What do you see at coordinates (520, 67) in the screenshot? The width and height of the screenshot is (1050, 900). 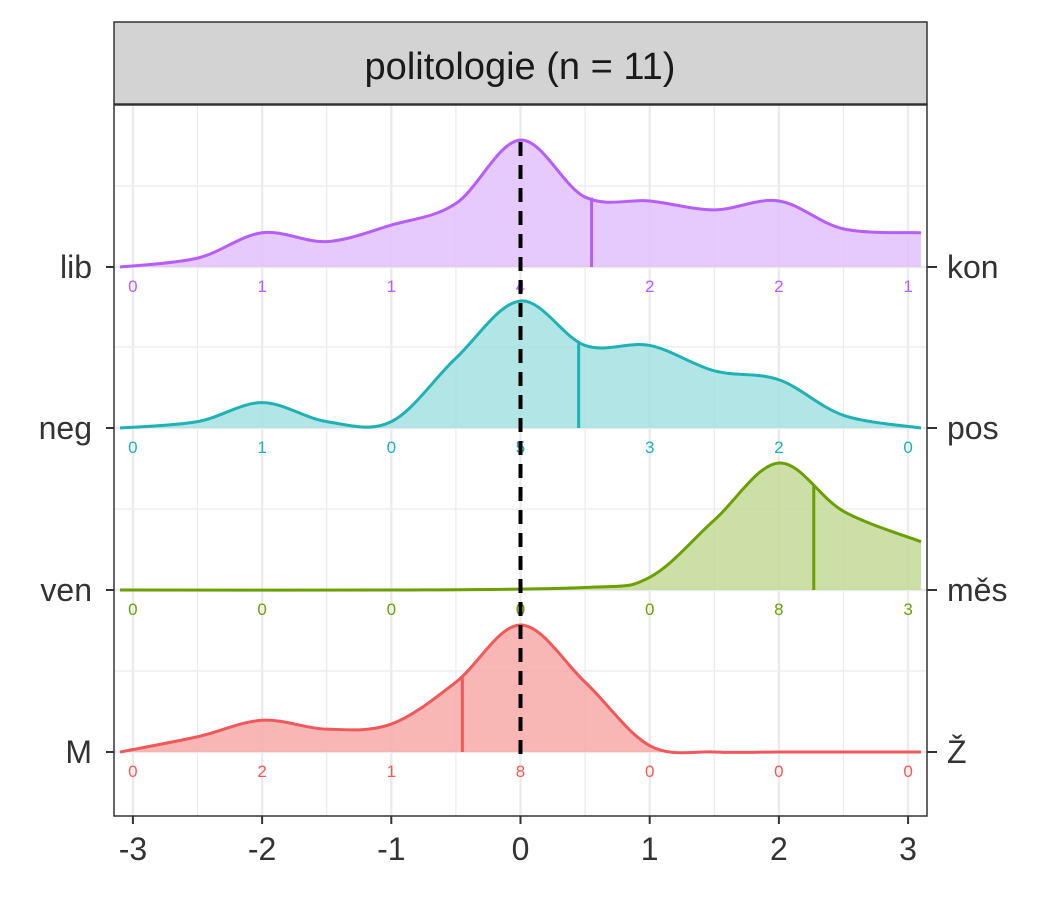 I see `facet-title: politologie (n = 11)` at bounding box center [520, 67].